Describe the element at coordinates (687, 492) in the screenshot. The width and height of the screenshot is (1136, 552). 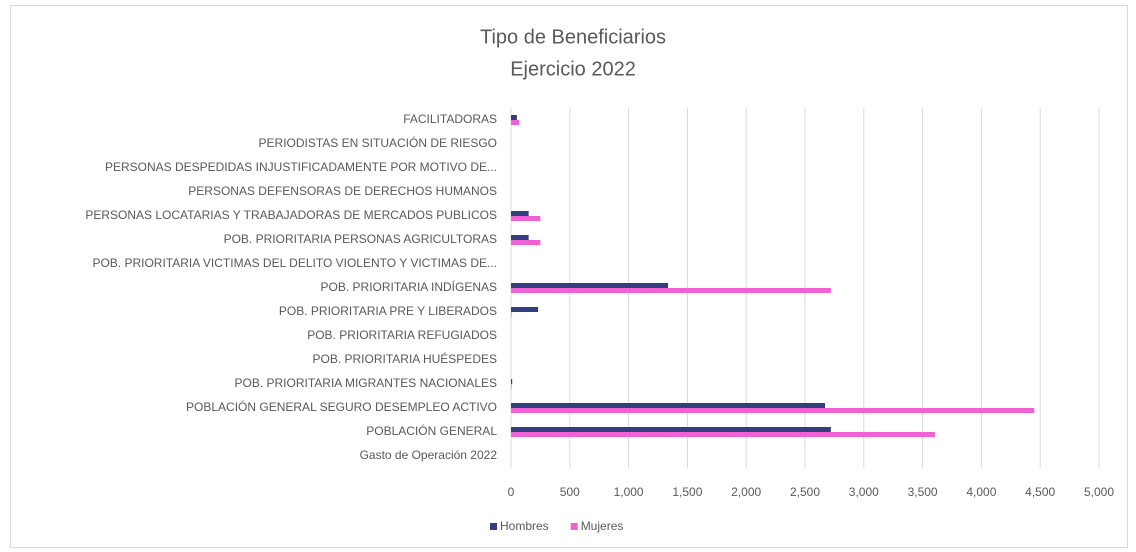
I see `x-tick-label: 1,500` at that location.